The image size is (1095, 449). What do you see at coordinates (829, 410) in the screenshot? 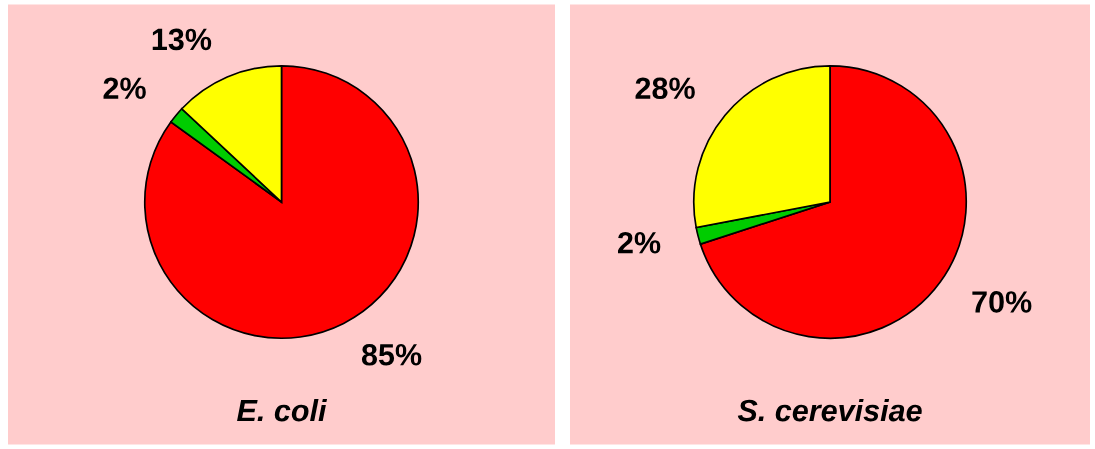
I see `text: S. cerevisiae` at bounding box center [829, 410].